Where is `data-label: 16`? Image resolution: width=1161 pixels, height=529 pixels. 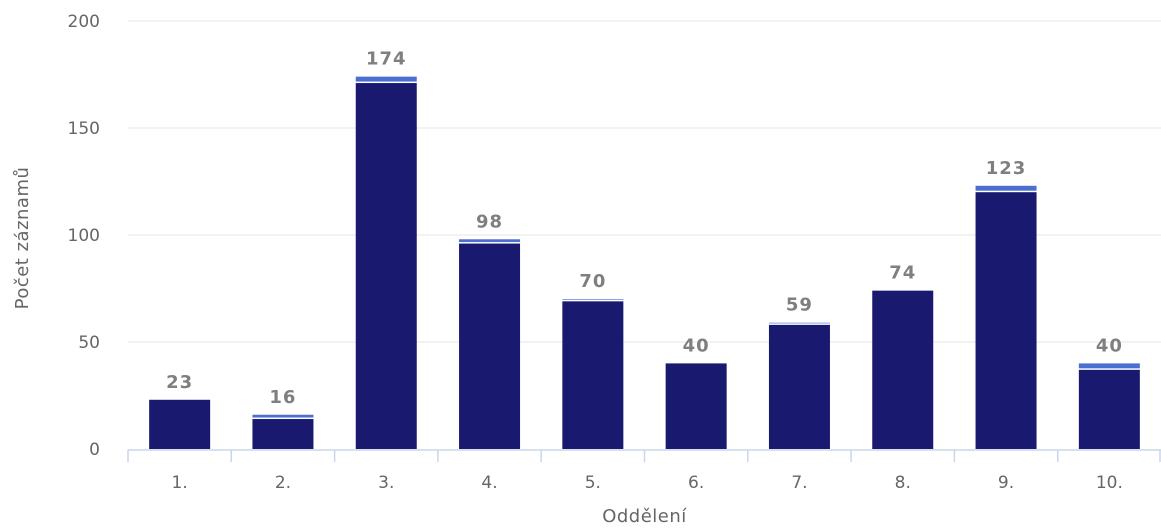
data-label: 16 is located at coordinates (282, 397).